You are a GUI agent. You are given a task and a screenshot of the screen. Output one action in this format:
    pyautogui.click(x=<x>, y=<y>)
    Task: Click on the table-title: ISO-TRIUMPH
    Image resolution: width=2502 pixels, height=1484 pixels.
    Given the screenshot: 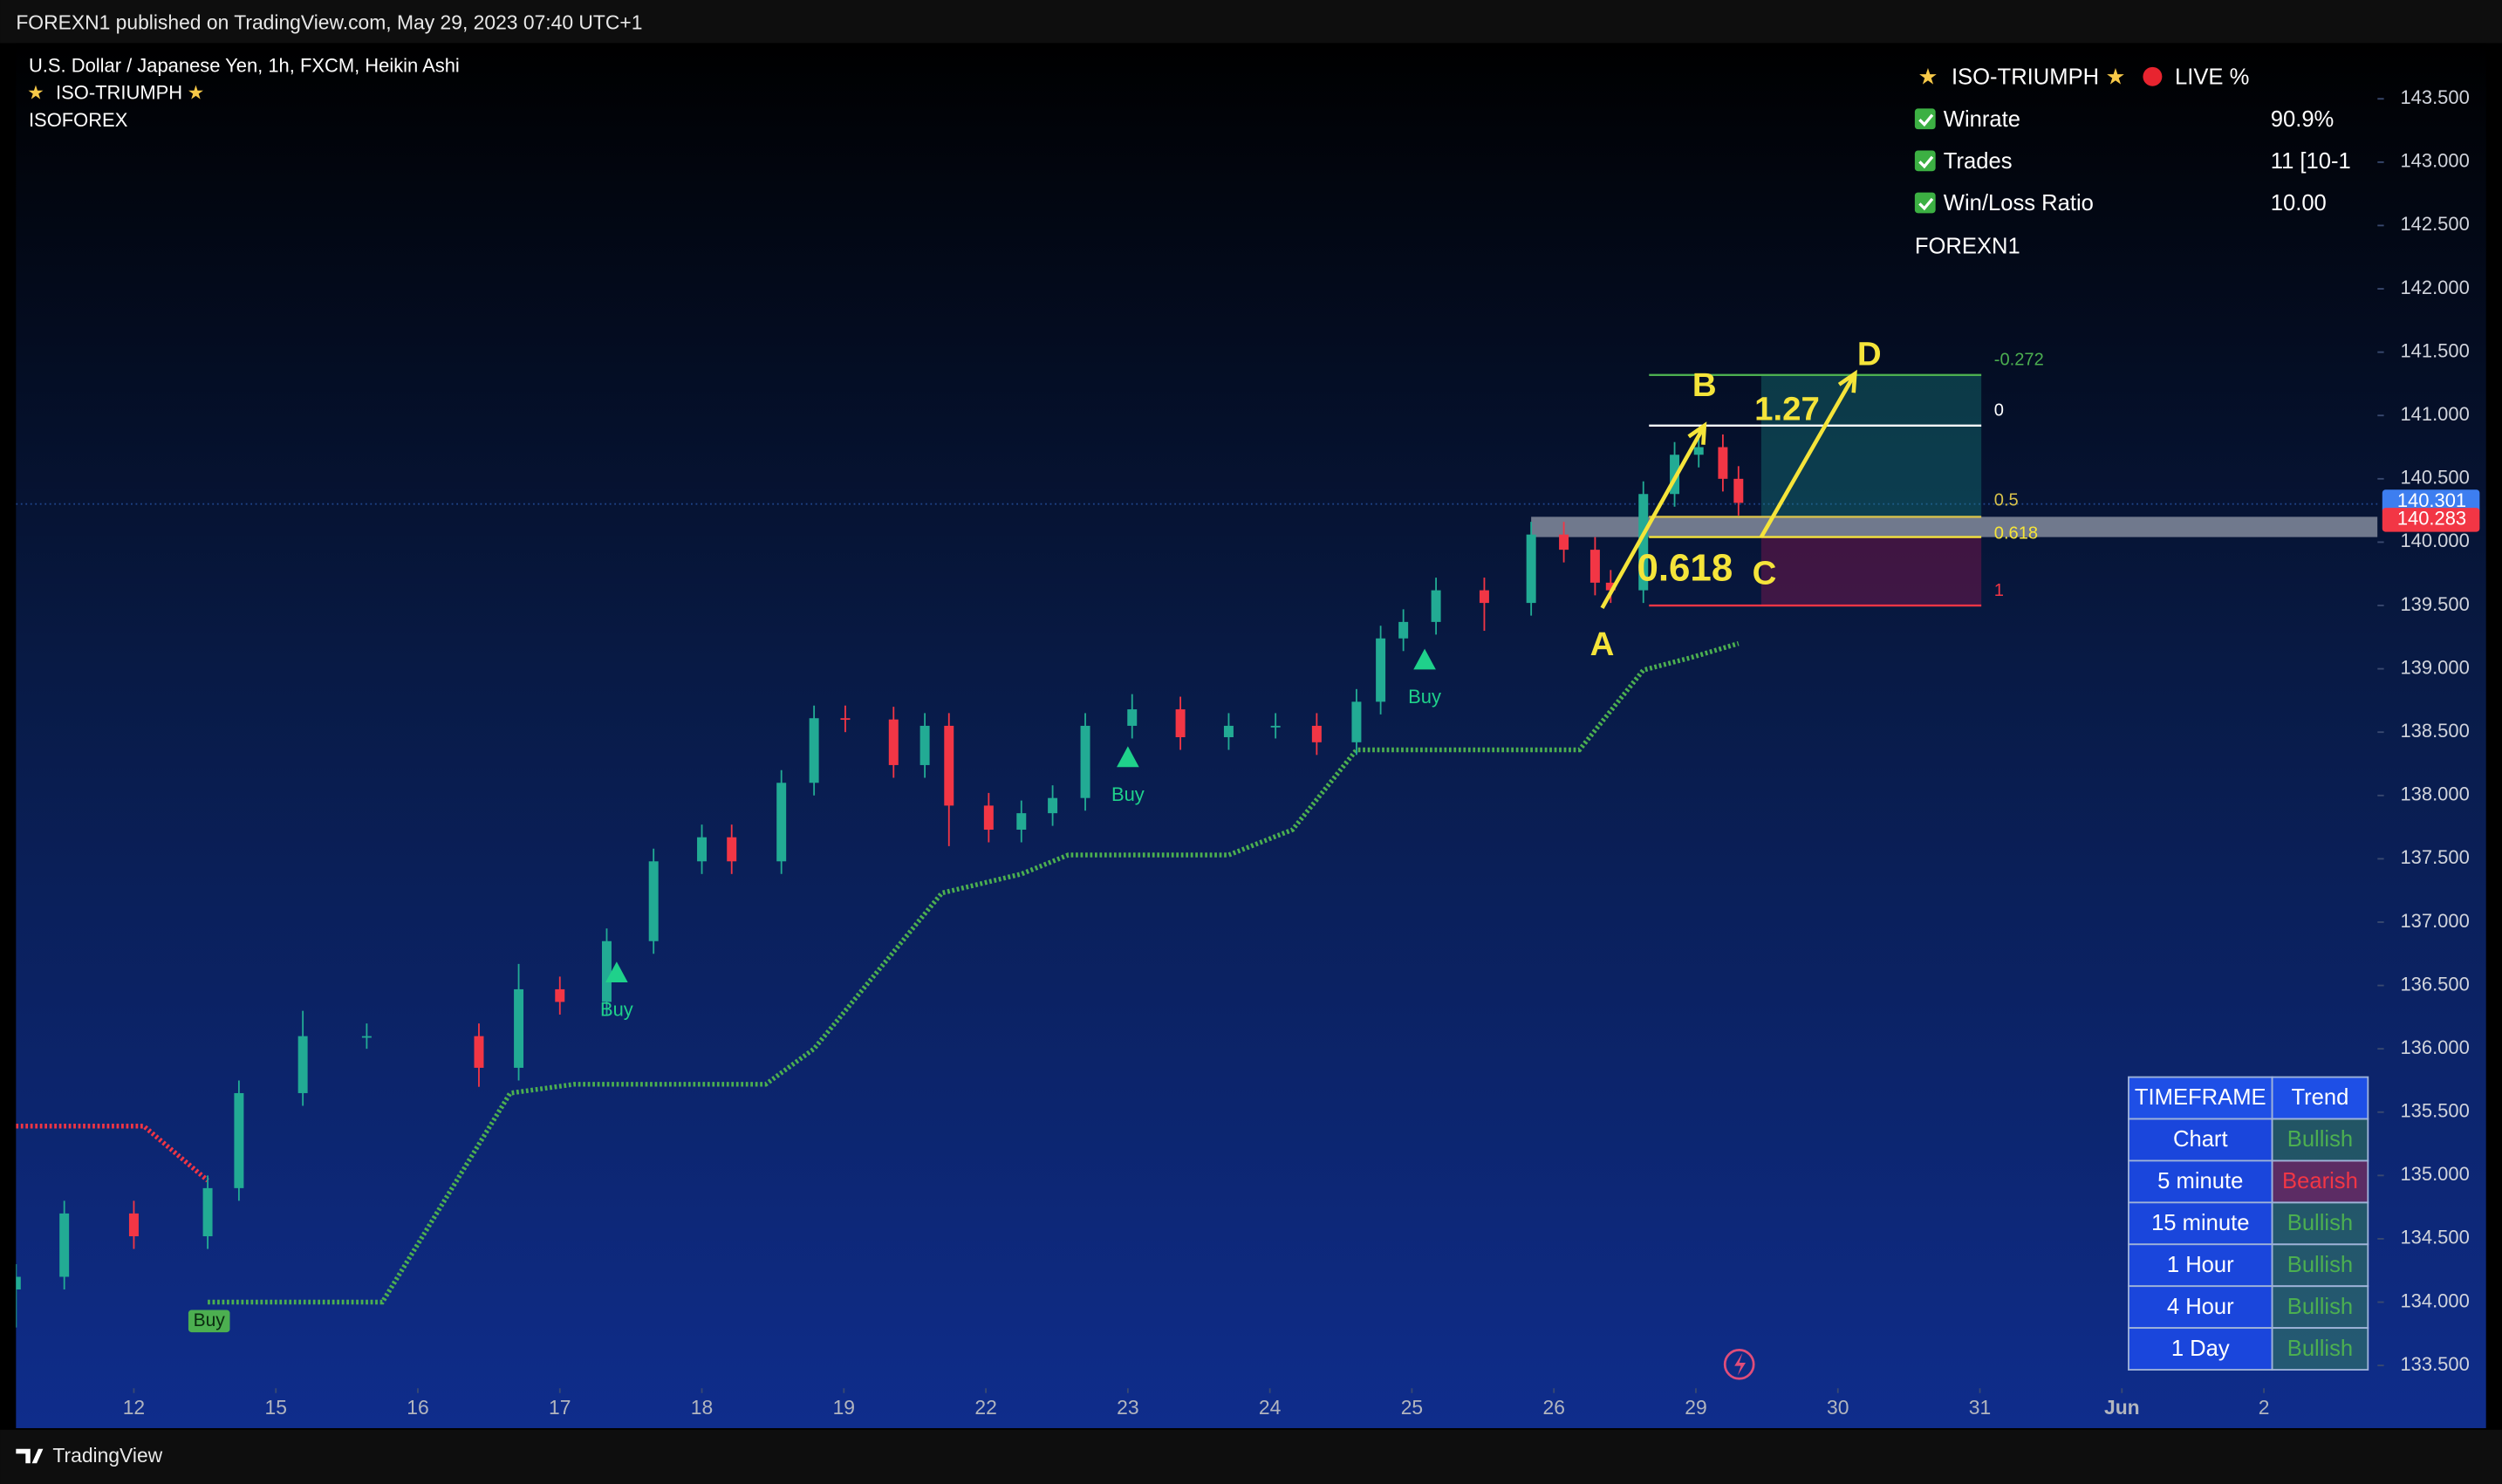 What is the action you would take?
    pyautogui.click(x=2026, y=77)
    